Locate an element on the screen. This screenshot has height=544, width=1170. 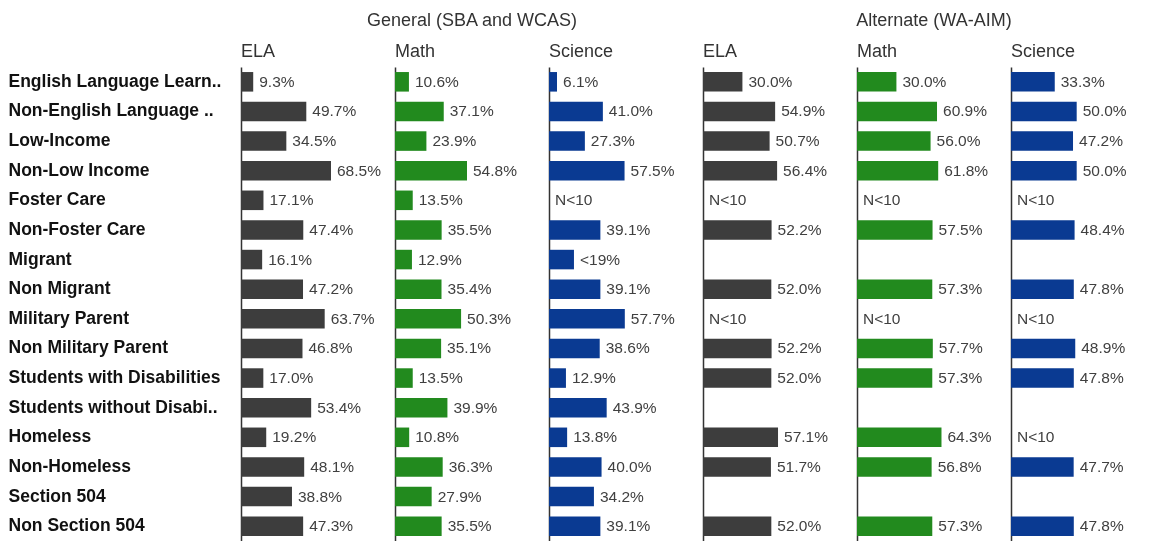
data-label: 41.0% is located at coordinates (631, 111).